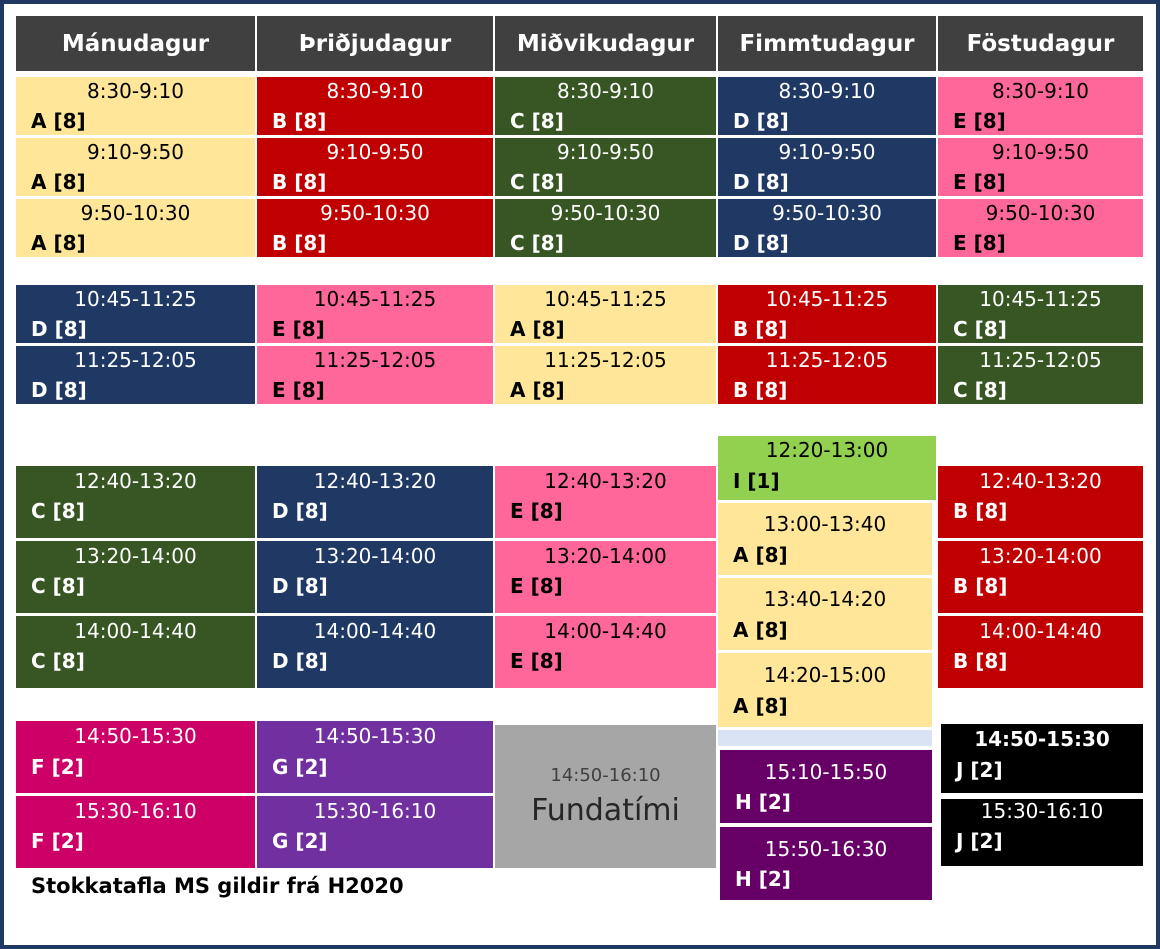 The height and width of the screenshot is (949, 1160). What do you see at coordinates (1040, 652) in the screenshot?
I see `block-fri-7: 14:00-14:40 B [8]` at bounding box center [1040, 652].